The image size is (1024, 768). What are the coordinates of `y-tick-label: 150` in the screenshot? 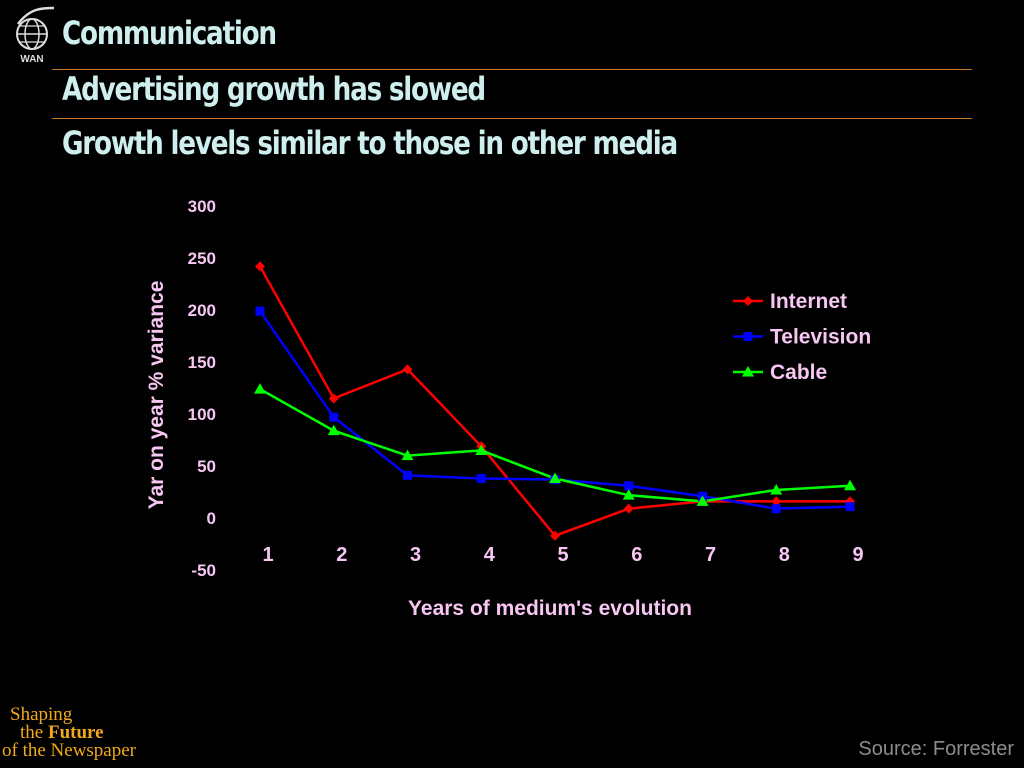 It's located at (202, 362).